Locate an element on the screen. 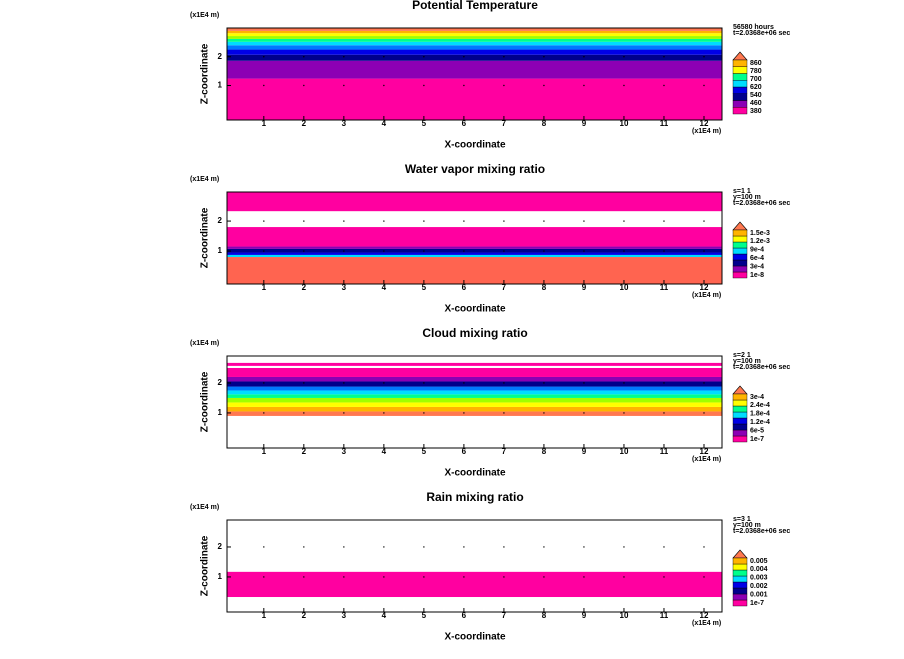 The height and width of the screenshot is (659, 904). x-unit: (x1E4 m) is located at coordinates (706, 131).